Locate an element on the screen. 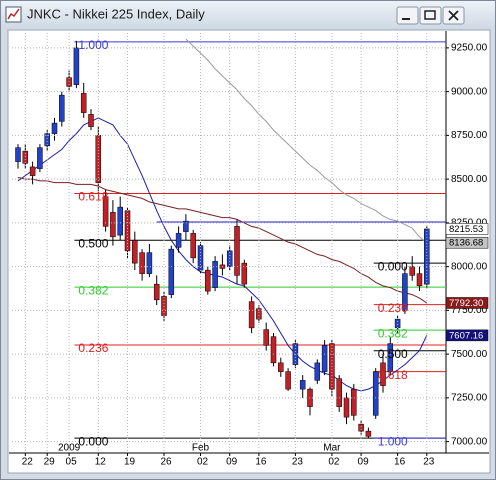 Image resolution: width=496 pixels, height=480 pixels. x-group-label: Feb is located at coordinates (201, 448).